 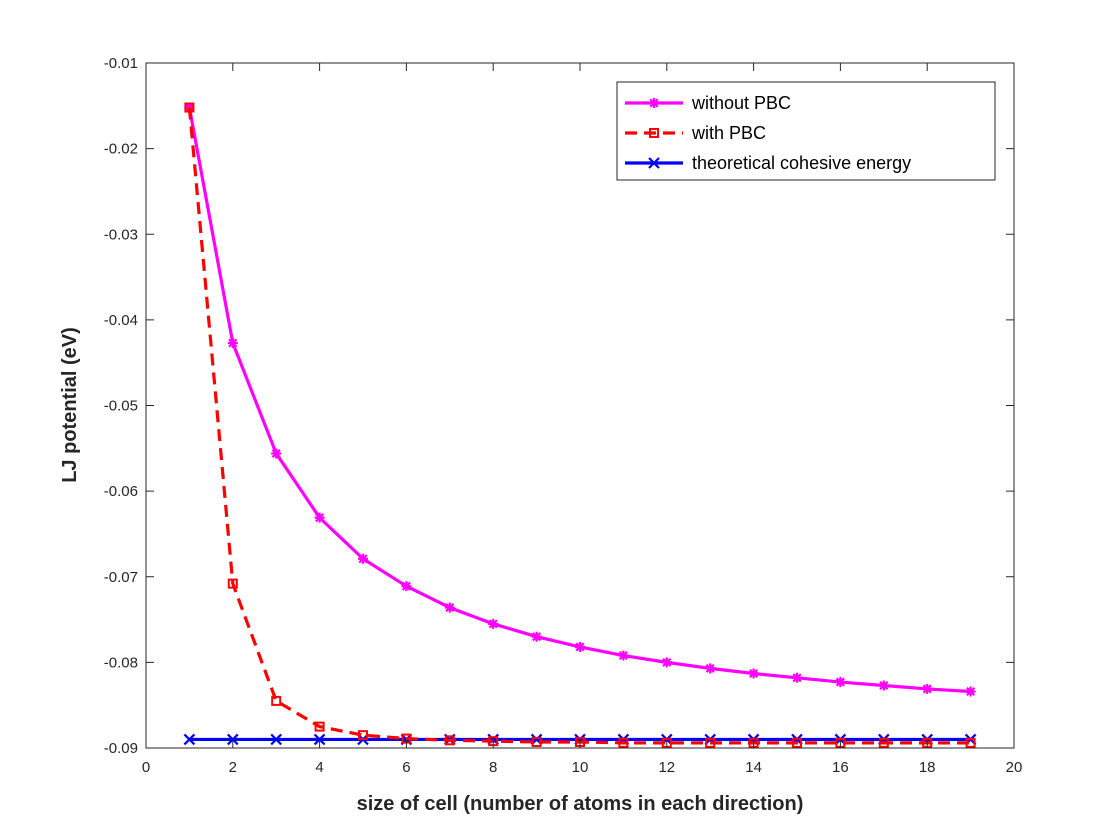 What do you see at coordinates (146, 767) in the screenshot?
I see `x-tick-label: 0` at bounding box center [146, 767].